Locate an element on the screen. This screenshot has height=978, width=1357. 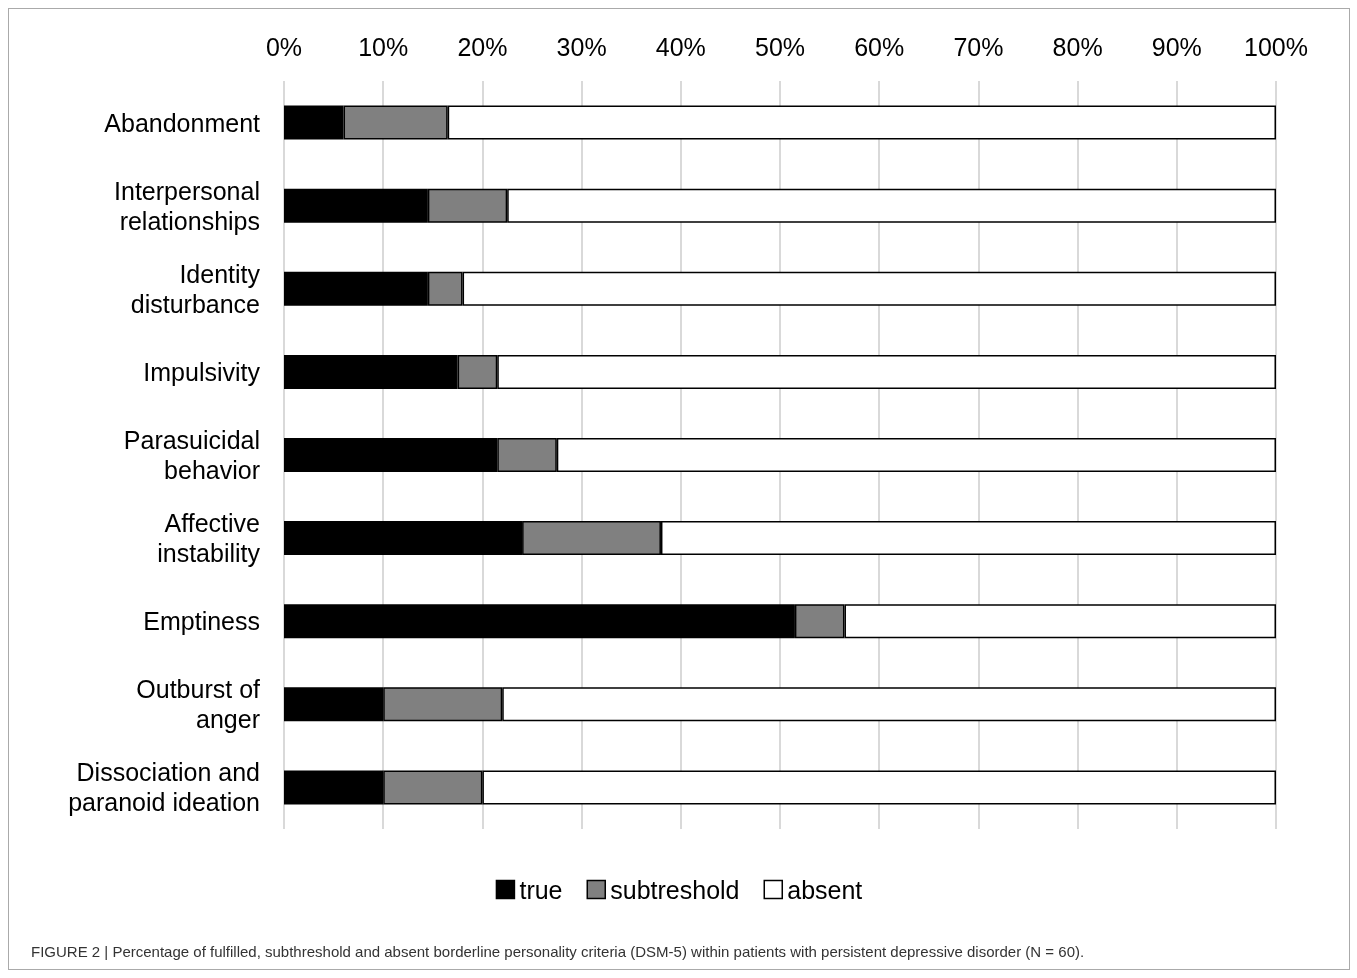
x-tick-label: 10% is located at coordinates (383, 46).